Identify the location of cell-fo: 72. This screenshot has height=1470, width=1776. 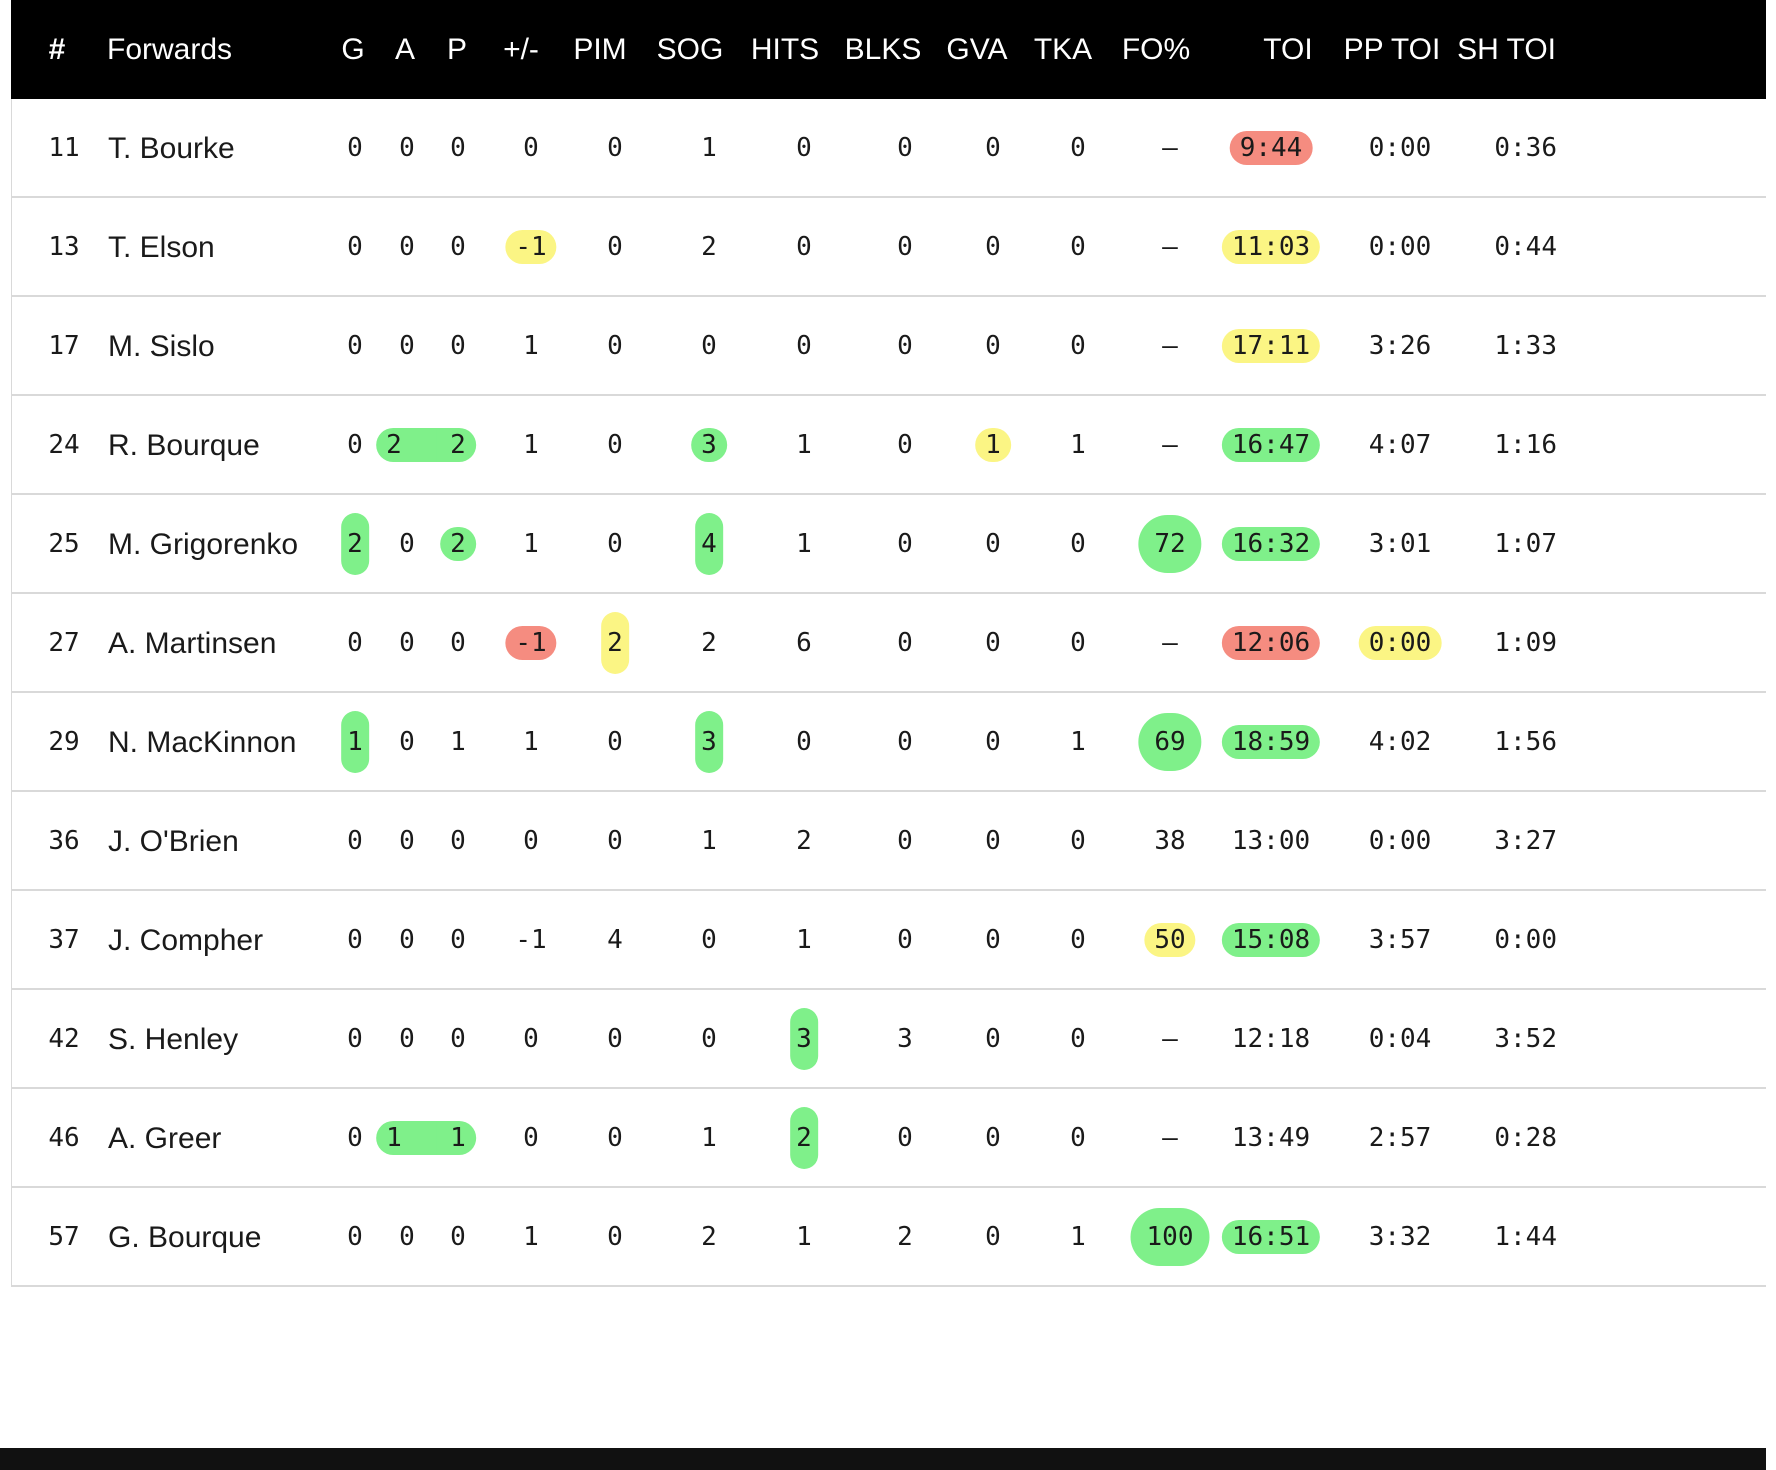
(1170, 544).